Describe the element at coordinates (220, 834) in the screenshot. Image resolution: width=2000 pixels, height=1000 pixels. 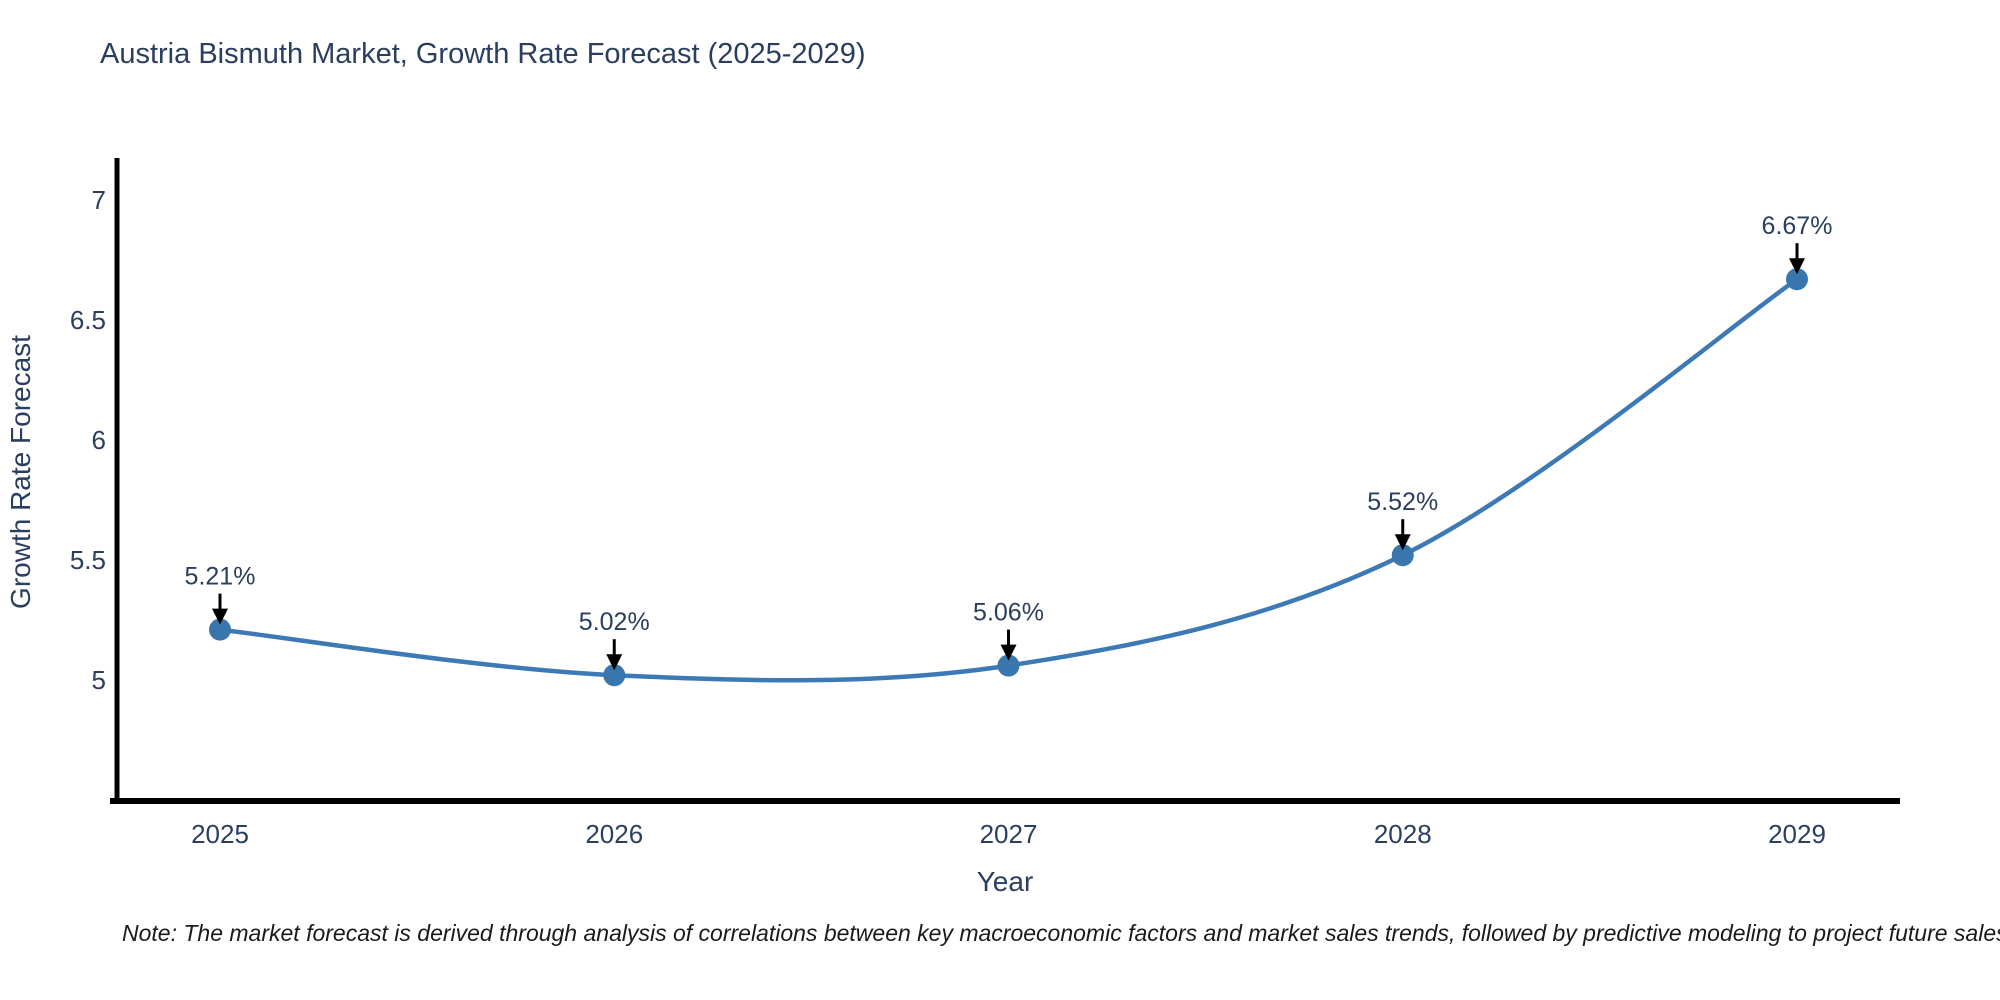
I see `x-tick-label: 2025` at that location.